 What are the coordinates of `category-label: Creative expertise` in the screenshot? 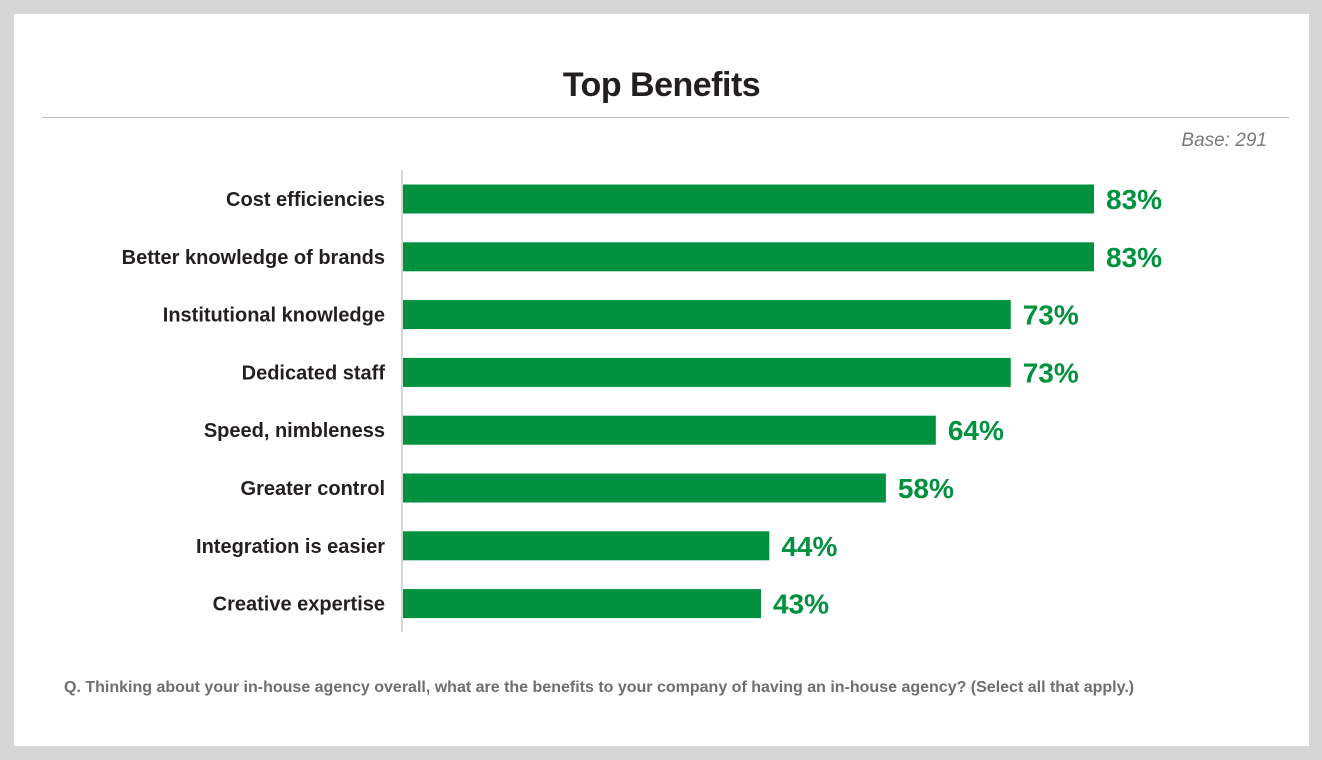 It's located at (299, 605).